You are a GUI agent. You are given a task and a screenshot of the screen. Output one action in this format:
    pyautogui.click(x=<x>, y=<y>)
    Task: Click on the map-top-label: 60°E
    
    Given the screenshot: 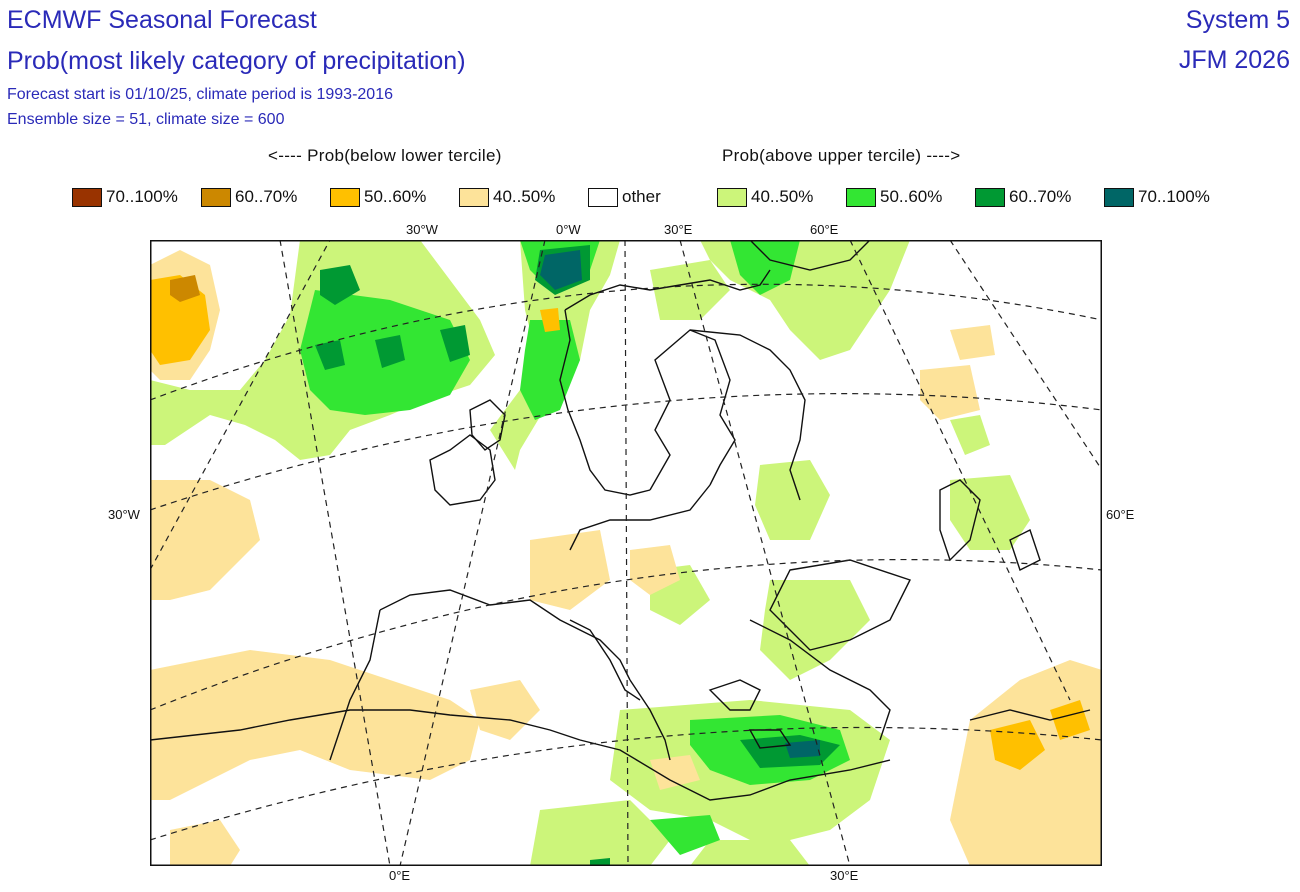 What is the action you would take?
    pyautogui.click(x=824, y=229)
    